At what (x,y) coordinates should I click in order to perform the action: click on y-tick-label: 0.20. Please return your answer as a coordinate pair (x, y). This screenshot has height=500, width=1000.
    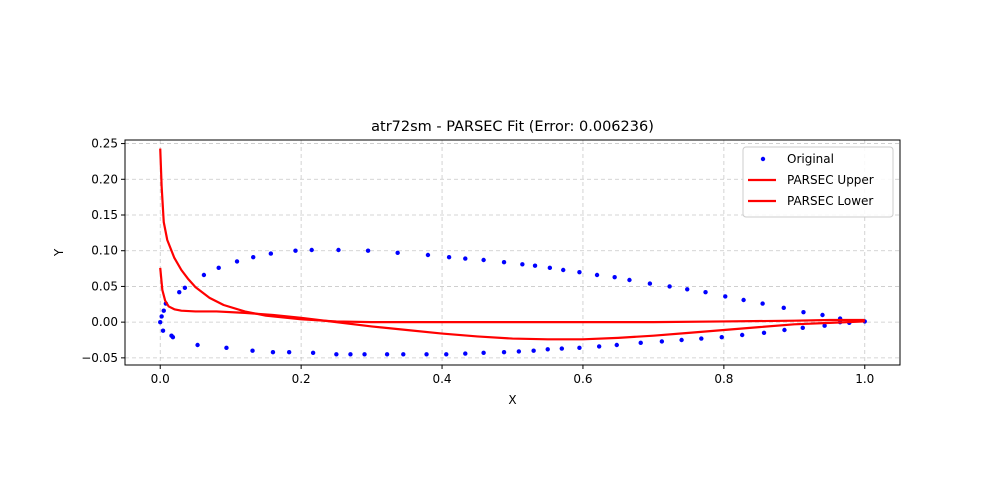
    Looking at the image, I should click on (104, 179).